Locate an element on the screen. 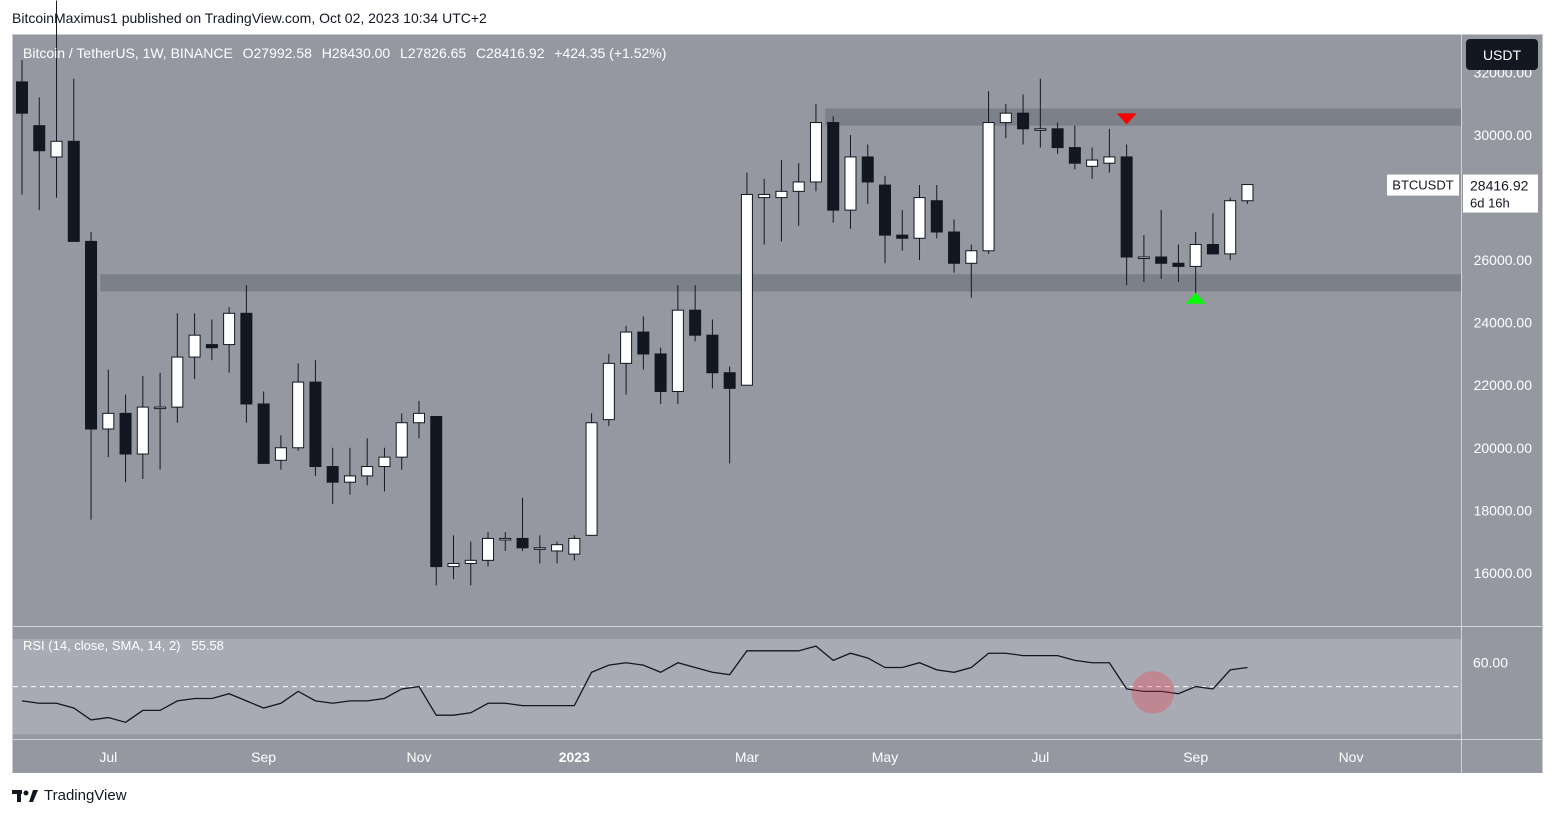 This screenshot has height=818, width=1556. open-value: 27992.58 is located at coordinates (282, 53).